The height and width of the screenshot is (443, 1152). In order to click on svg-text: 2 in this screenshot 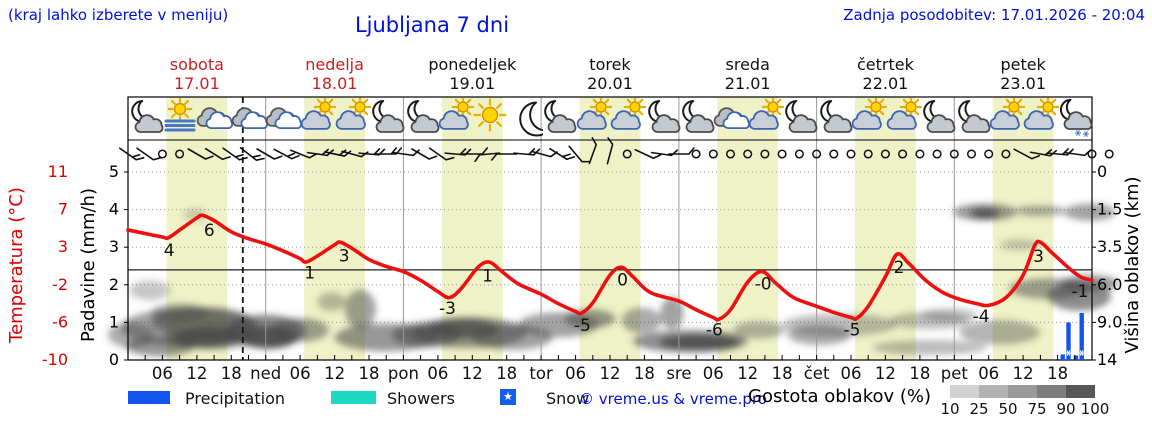, I will do `click(114, 284)`.